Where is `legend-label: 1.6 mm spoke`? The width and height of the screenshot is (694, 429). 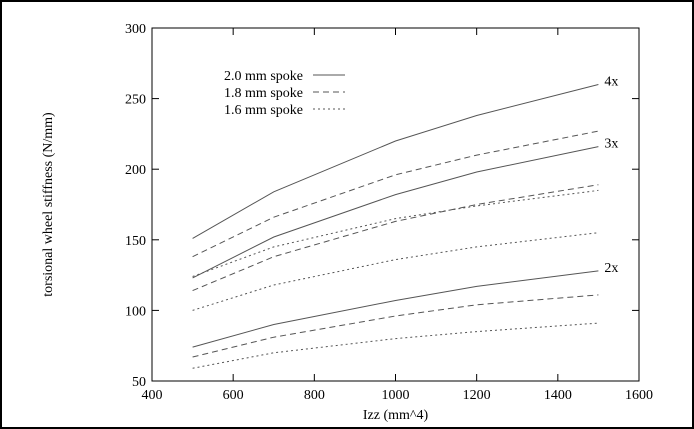
legend-label: 1.6 mm spoke is located at coordinates (263, 110).